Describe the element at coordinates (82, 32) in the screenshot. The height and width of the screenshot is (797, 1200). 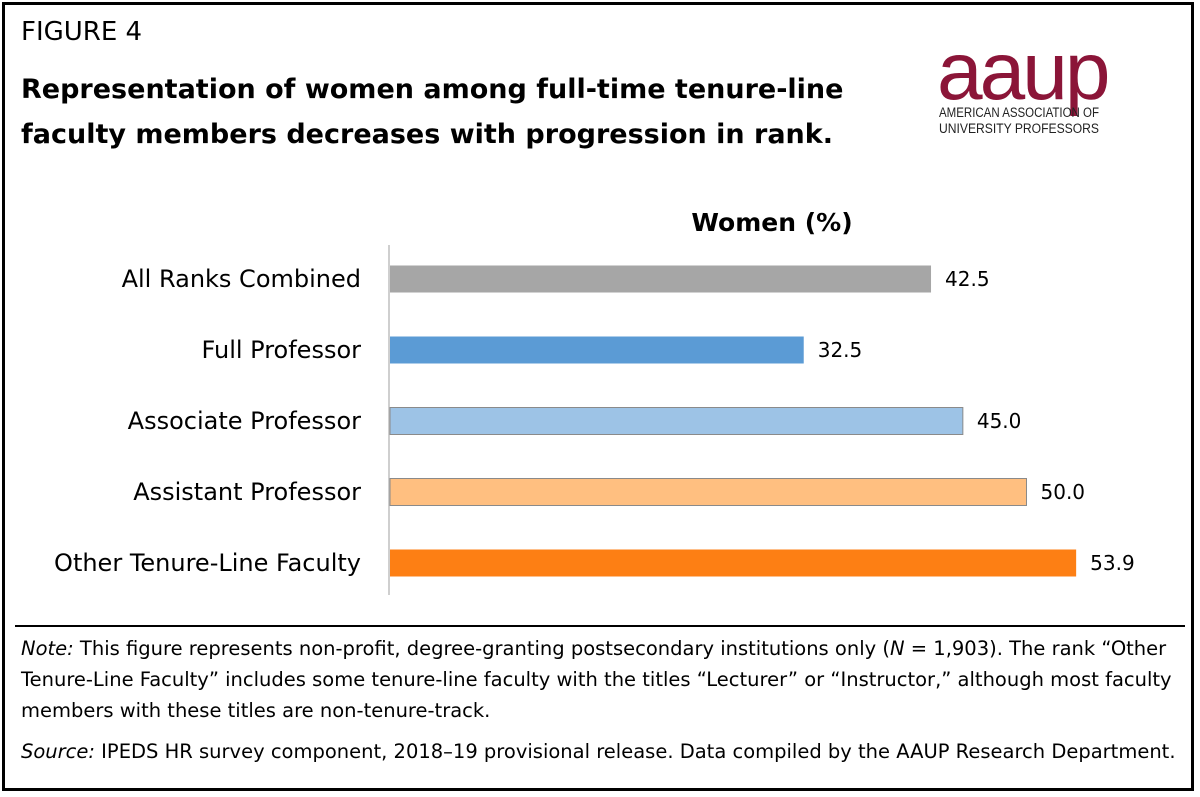
I see `figure-label: FIGURE 4` at that location.